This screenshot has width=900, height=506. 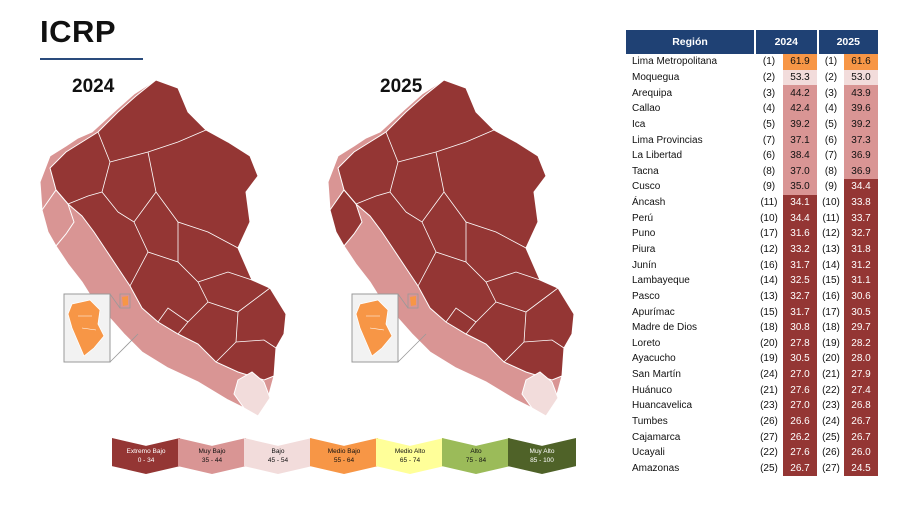 What do you see at coordinates (830, 421) in the screenshot?
I see `rank-2025: (24)` at bounding box center [830, 421].